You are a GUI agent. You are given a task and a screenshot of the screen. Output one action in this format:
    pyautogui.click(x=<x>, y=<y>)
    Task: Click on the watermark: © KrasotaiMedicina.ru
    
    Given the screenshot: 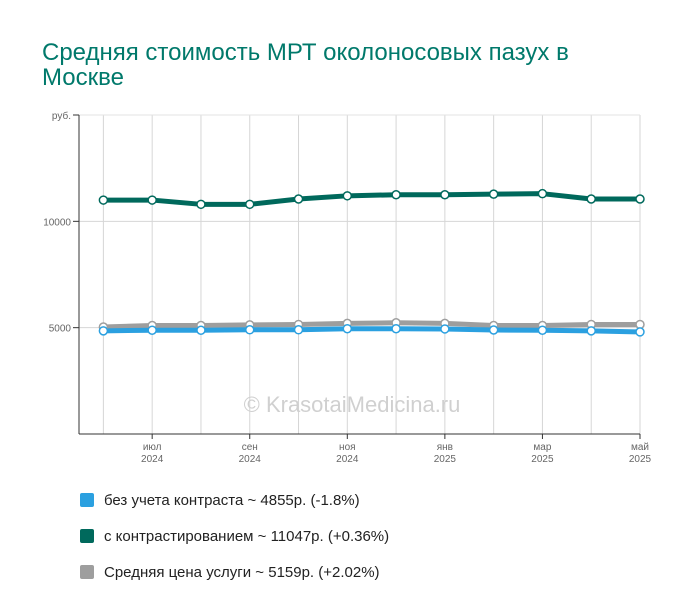 What is the action you would take?
    pyautogui.click(x=352, y=404)
    